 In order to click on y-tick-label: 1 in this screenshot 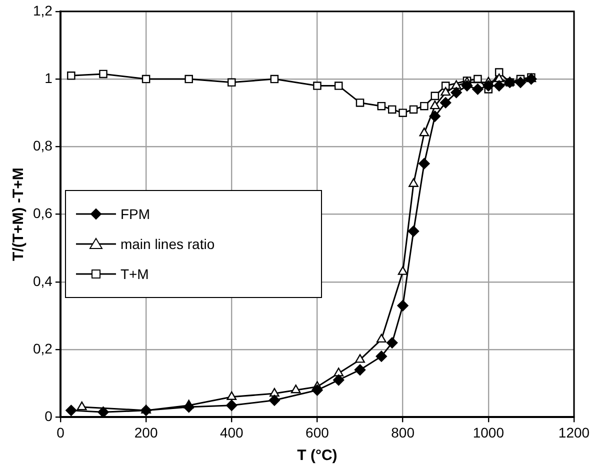, I will do `click(48, 78)`.